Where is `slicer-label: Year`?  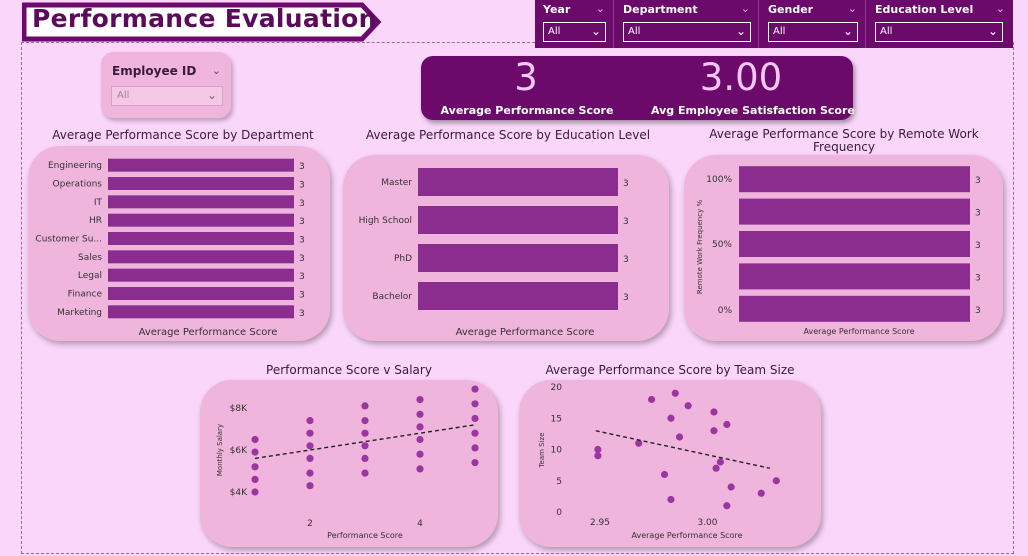
slicer-label: Year is located at coordinates (557, 9).